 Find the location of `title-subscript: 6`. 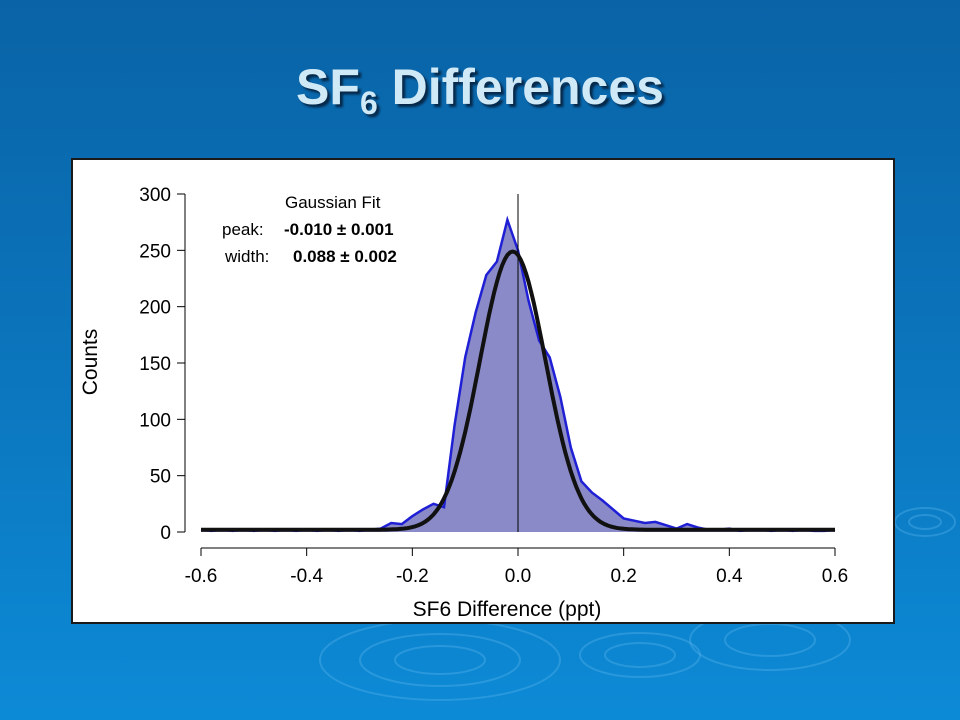

title-subscript: 6 is located at coordinates (368, 103).